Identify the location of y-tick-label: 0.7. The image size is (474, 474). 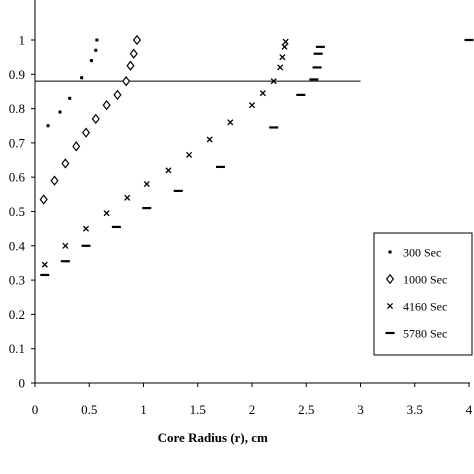
(17, 142).